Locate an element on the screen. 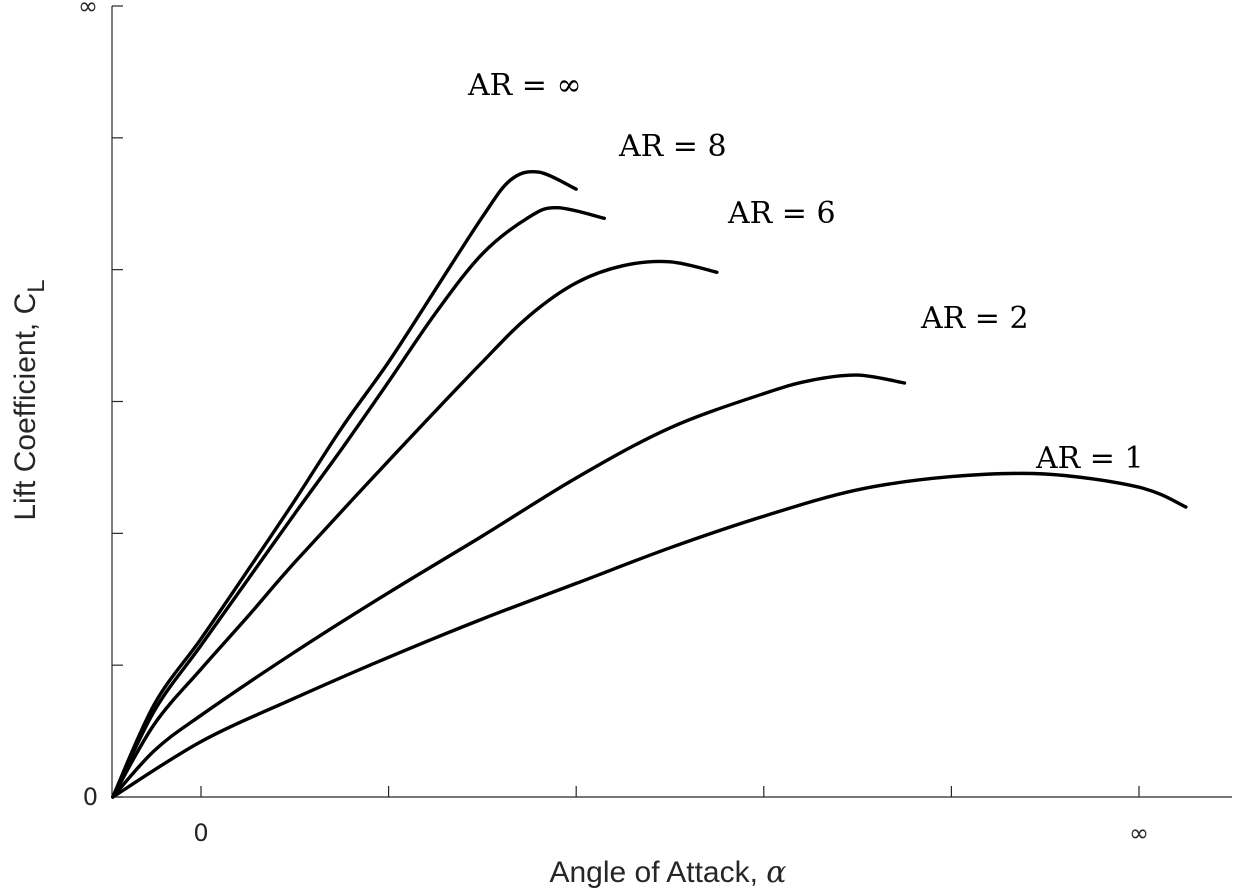 The image size is (1236, 892). x-tick-label-0: 0 is located at coordinates (200, 833).